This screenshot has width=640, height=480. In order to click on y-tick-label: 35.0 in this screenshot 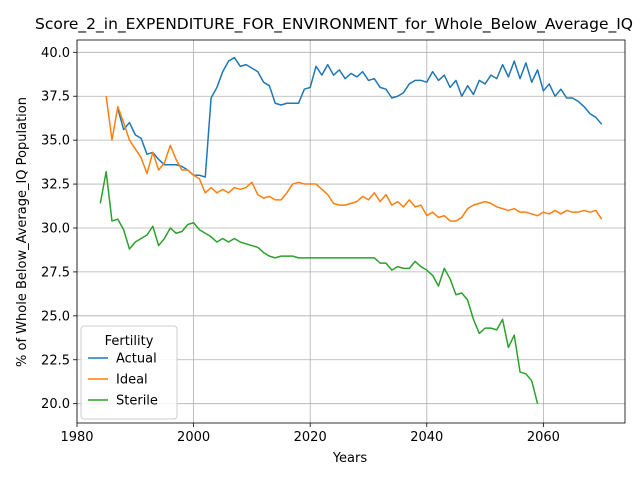, I will do `click(55, 141)`.